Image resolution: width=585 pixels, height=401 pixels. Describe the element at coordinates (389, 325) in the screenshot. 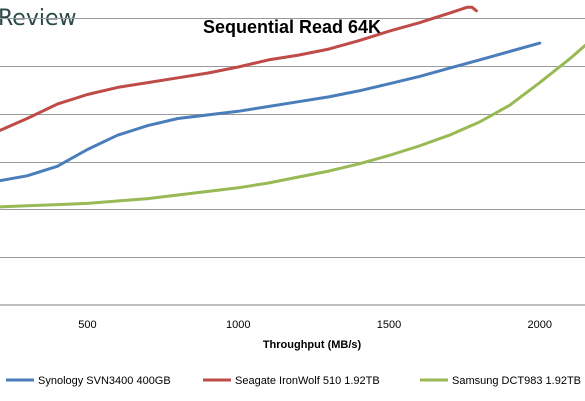

I see `x-tick-label-2: 1500` at that location.